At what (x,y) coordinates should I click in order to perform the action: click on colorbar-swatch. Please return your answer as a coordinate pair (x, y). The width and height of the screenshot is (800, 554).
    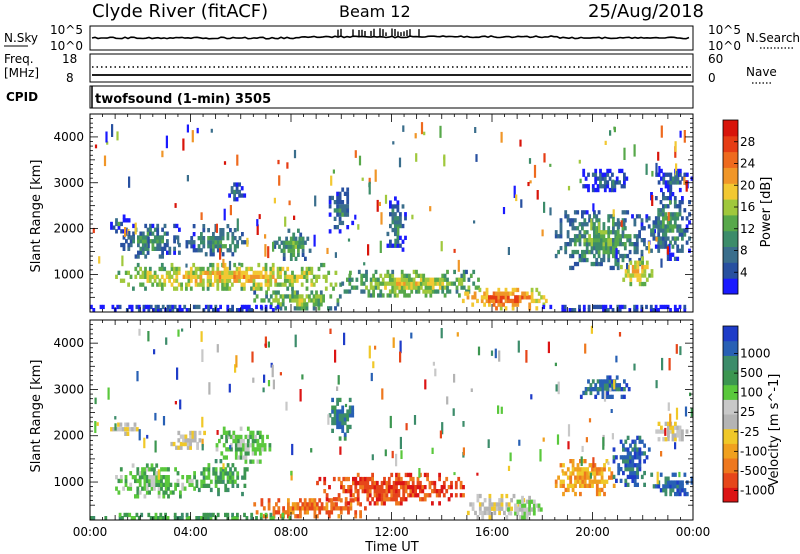
    Looking at the image, I should click on (730, 363).